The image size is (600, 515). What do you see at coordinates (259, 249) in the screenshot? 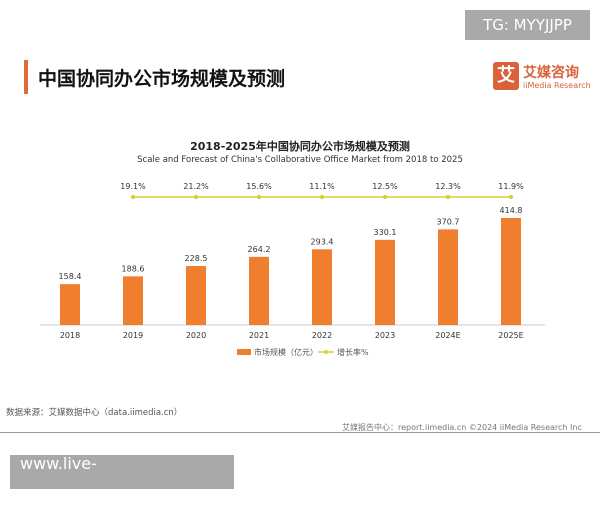
I see `bar-label: 264.2` at bounding box center [259, 249].